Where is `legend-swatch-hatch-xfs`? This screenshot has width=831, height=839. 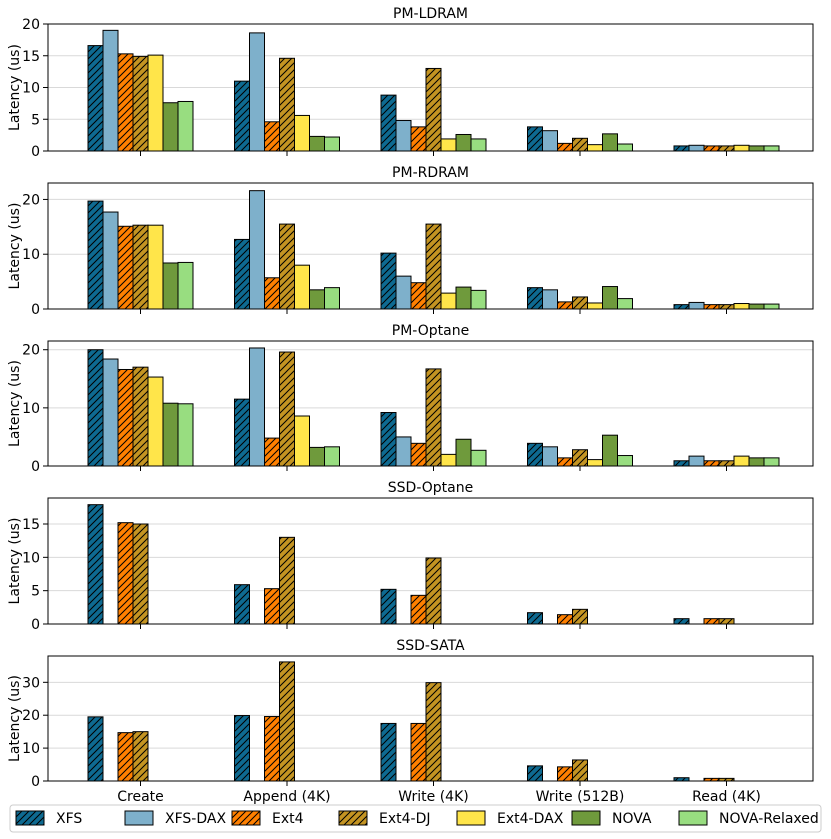 legend-swatch-hatch-xfs is located at coordinates (30, 818).